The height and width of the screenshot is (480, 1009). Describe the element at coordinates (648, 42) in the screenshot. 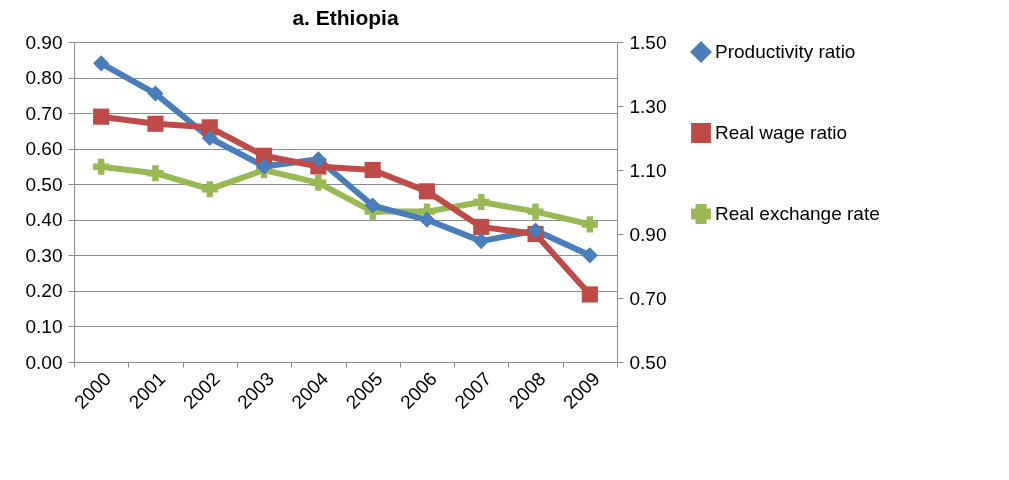

I see `y2-tick-label: 1.50` at that location.